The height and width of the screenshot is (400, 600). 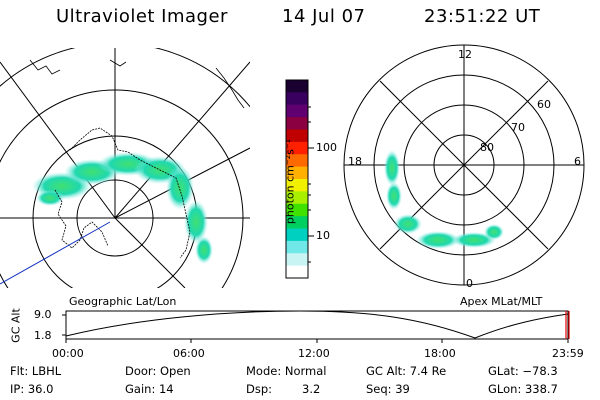 What do you see at coordinates (36, 371) in the screenshot?
I see `filter-readout: Flt: LBHL` at bounding box center [36, 371].